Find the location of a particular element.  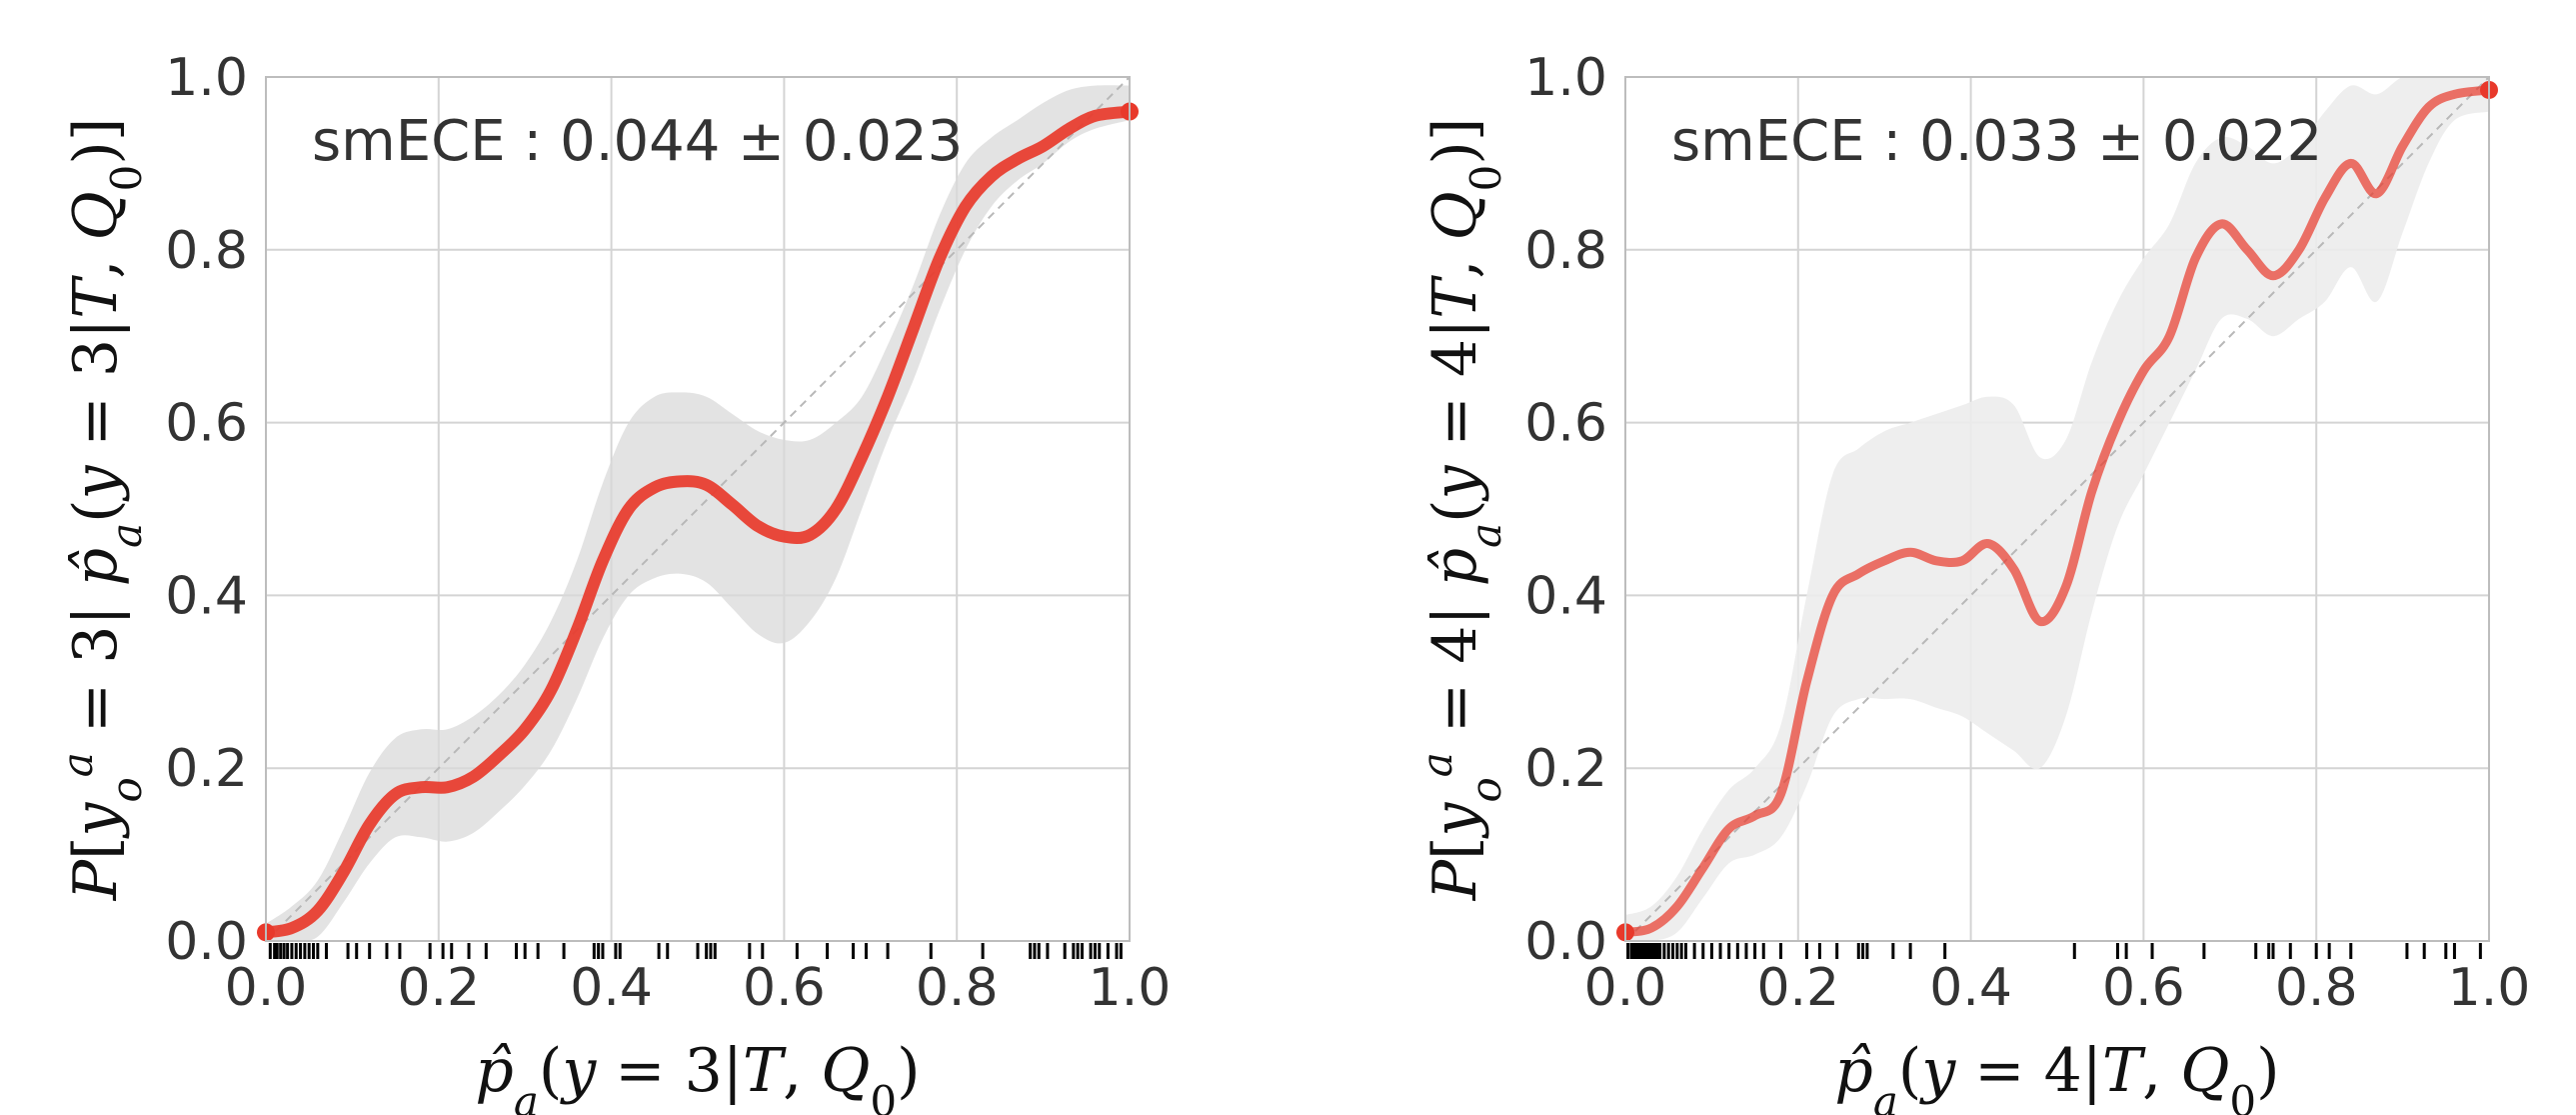

x-axis-label: p̂a(y = 3|T, Q0) is located at coordinates (697, 1075).